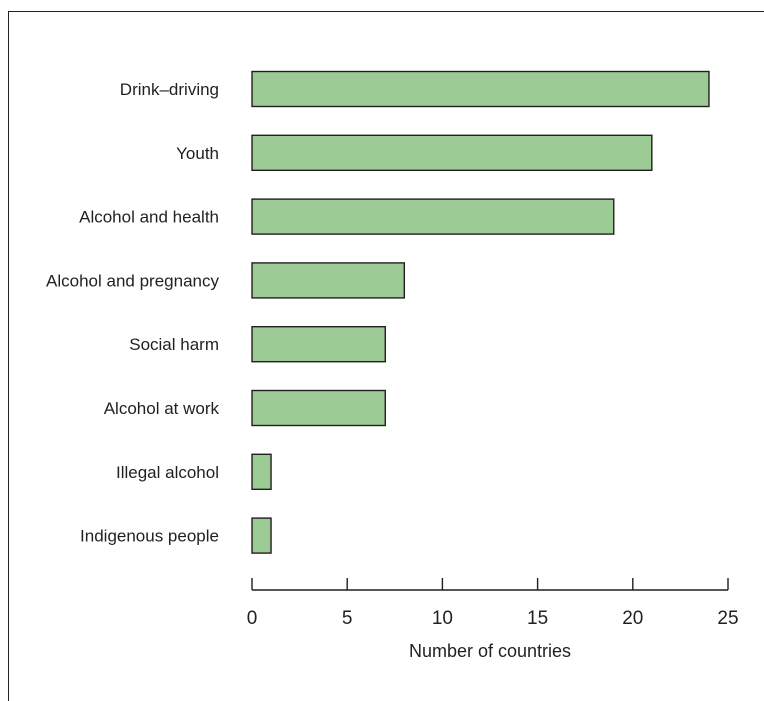  I want to click on x-axis: 0 5 10 15 20 25, so click(493, 603).